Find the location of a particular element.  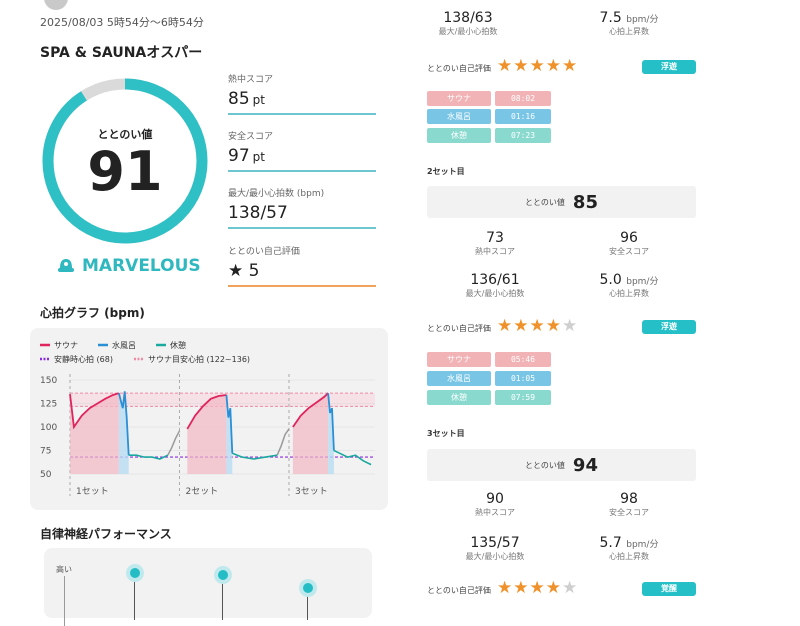

set2-label: 2セット目 is located at coordinates (446, 171).